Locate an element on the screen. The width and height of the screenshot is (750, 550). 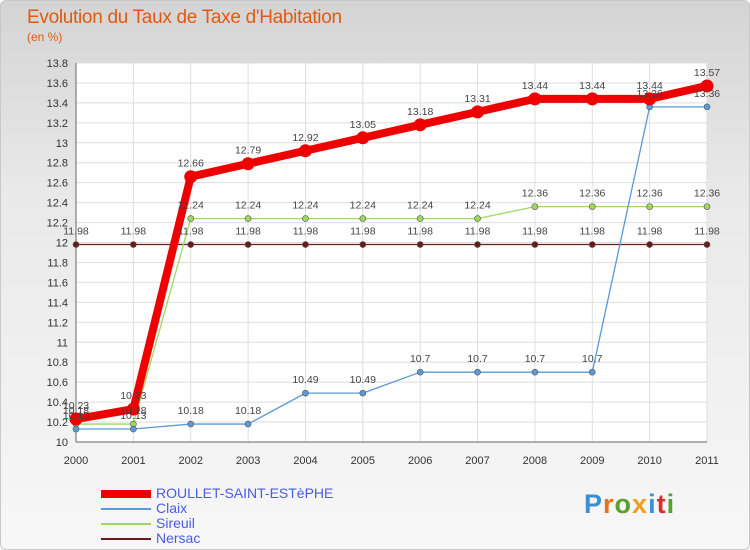
y-tick-label: 11.8 is located at coordinates (57, 263).